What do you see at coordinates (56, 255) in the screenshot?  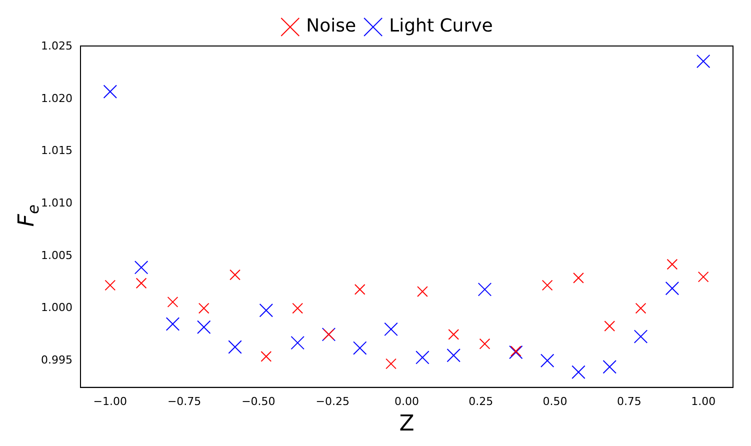 I see `y-tick-label: 1.005` at bounding box center [56, 255].